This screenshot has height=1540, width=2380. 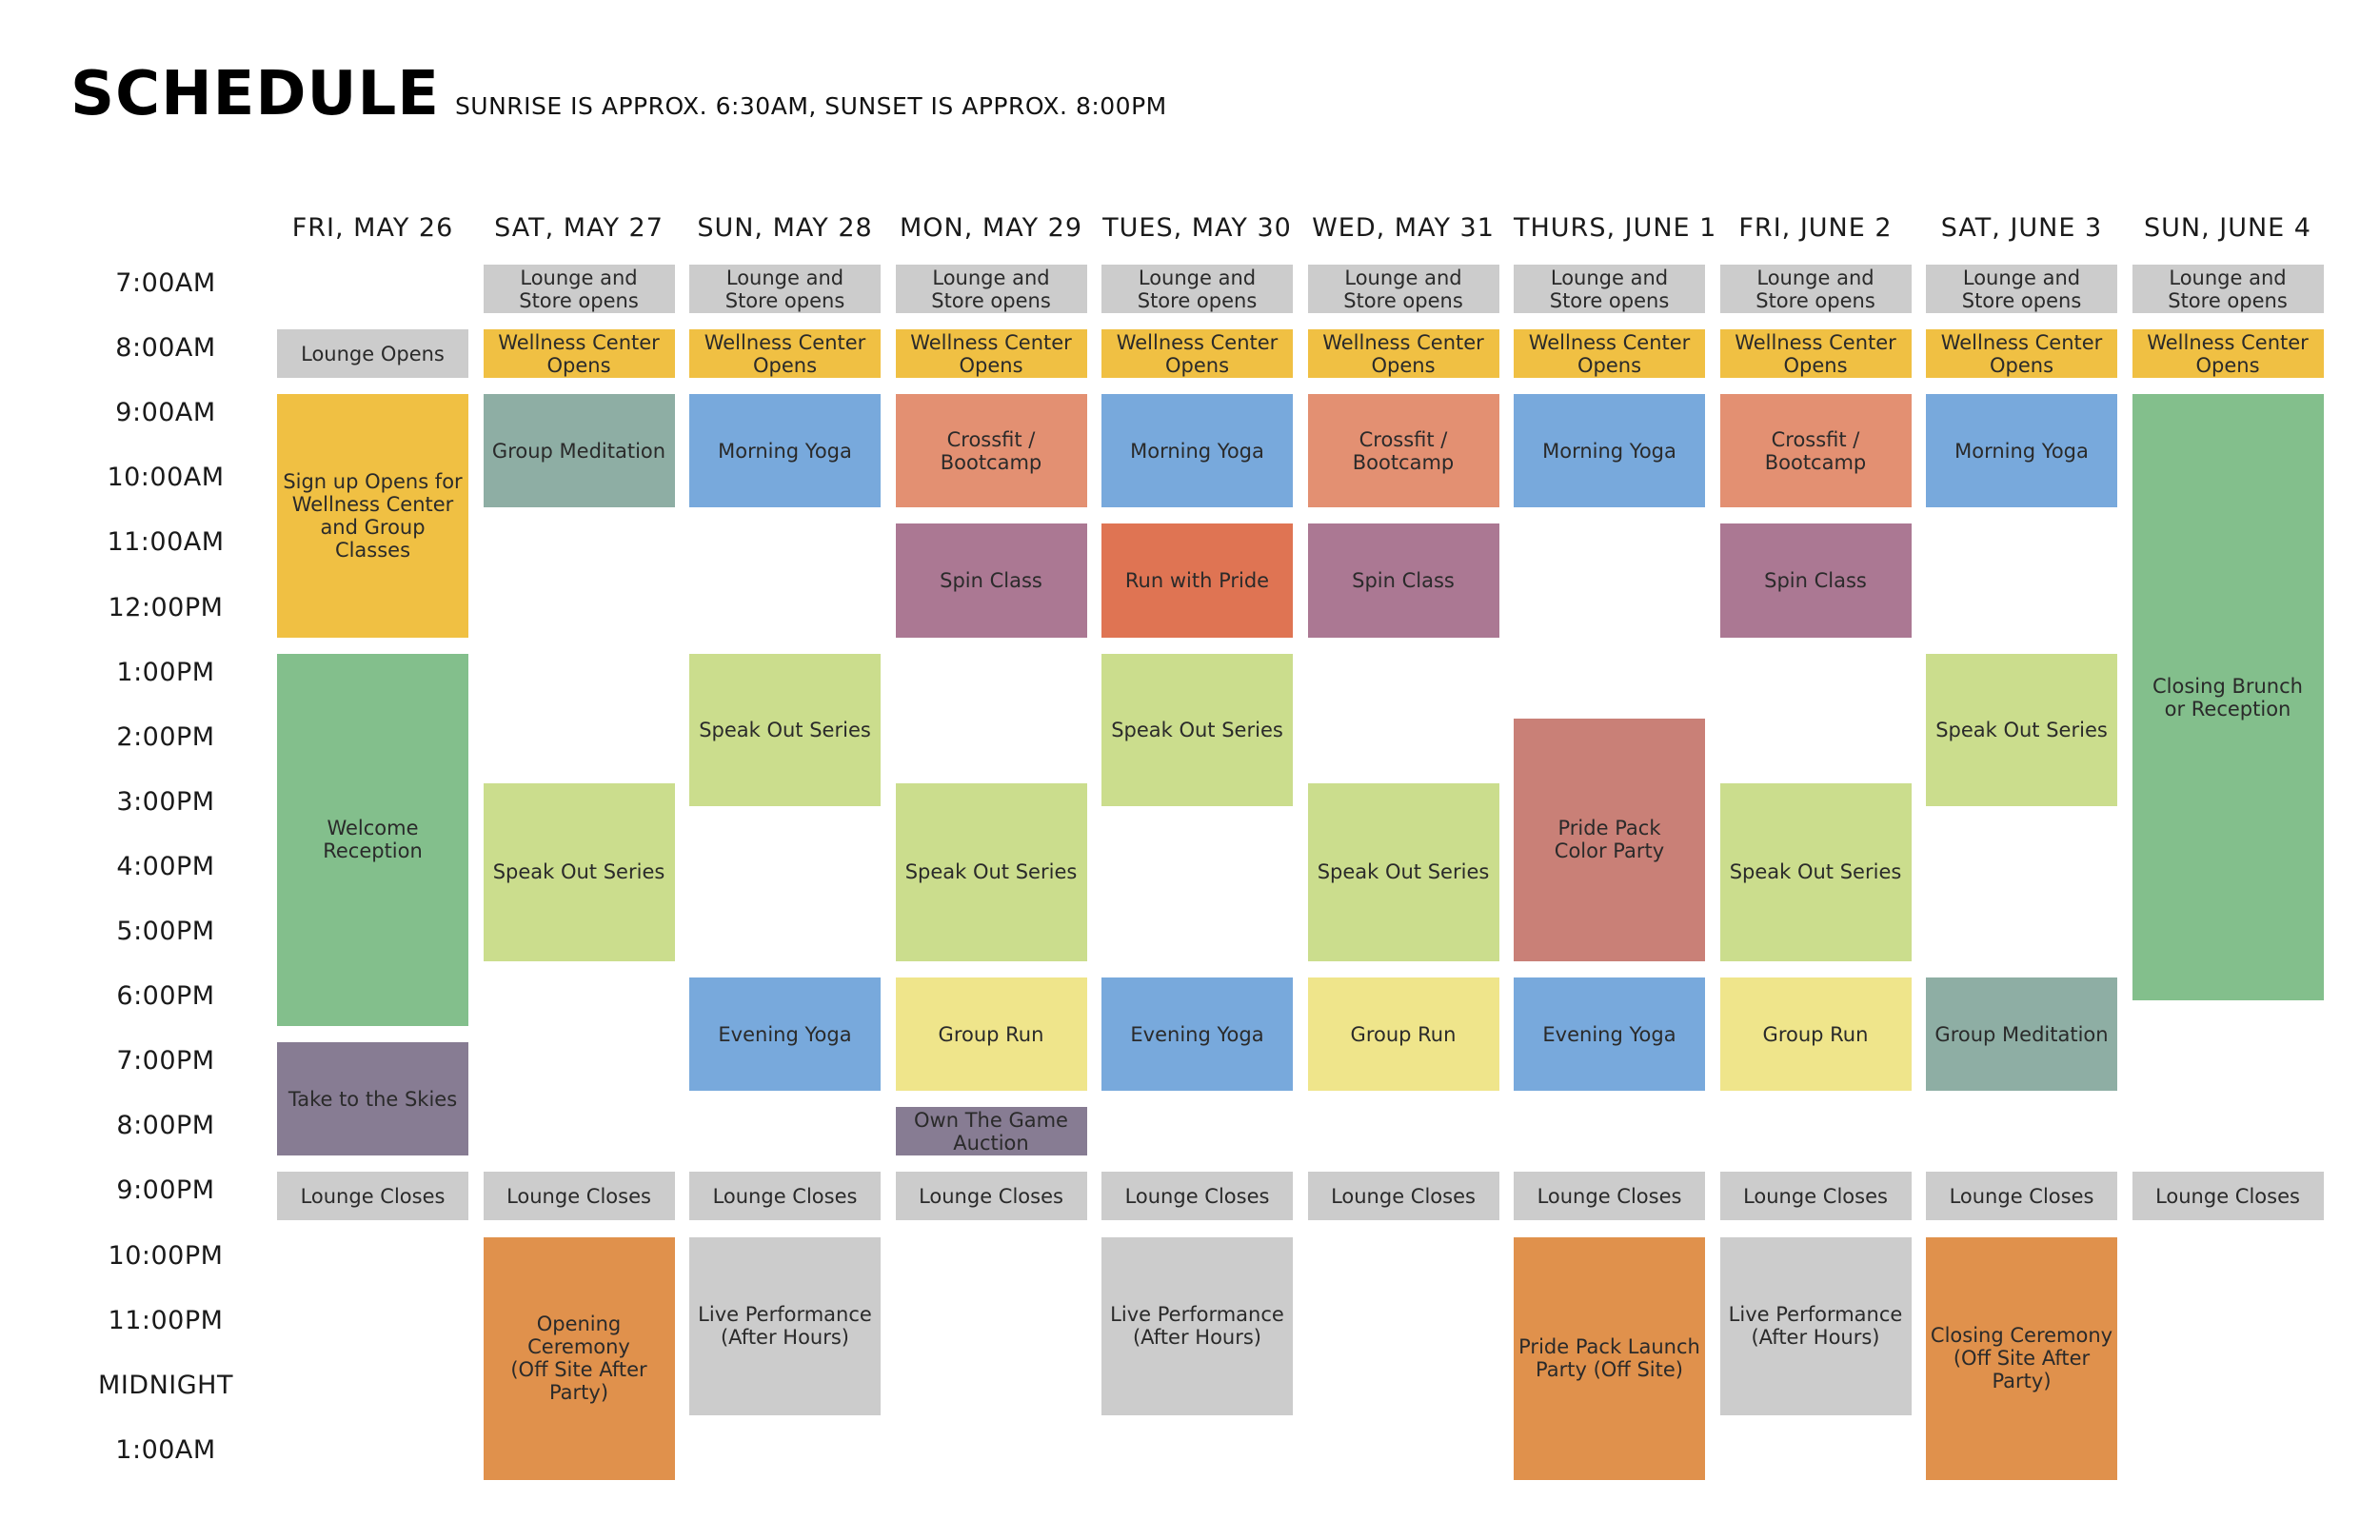 What do you see at coordinates (165, 1385) in the screenshot?
I see `time-label: MIDNIGHT` at bounding box center [165, 1385].